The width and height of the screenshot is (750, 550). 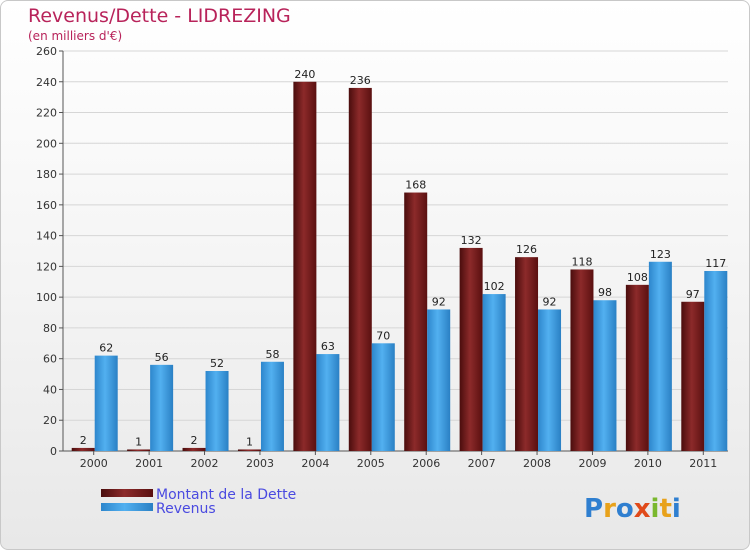 What do you see at coordinates (127, 493) in the screenshot?
I see `legend-swatch-dette` at bounding box center [127, 493].